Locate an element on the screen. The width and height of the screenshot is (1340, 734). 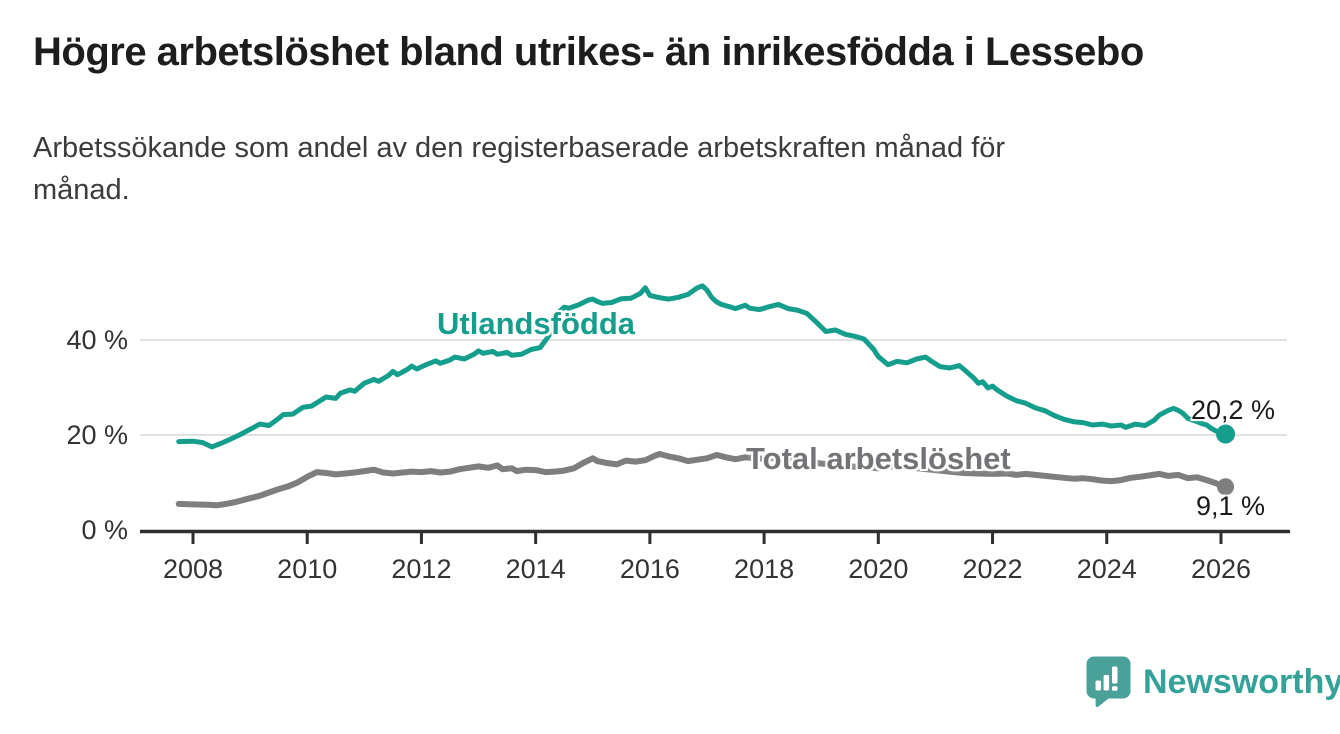
x-tick-label-2016: 2016 is located at coordinates (650, 569).